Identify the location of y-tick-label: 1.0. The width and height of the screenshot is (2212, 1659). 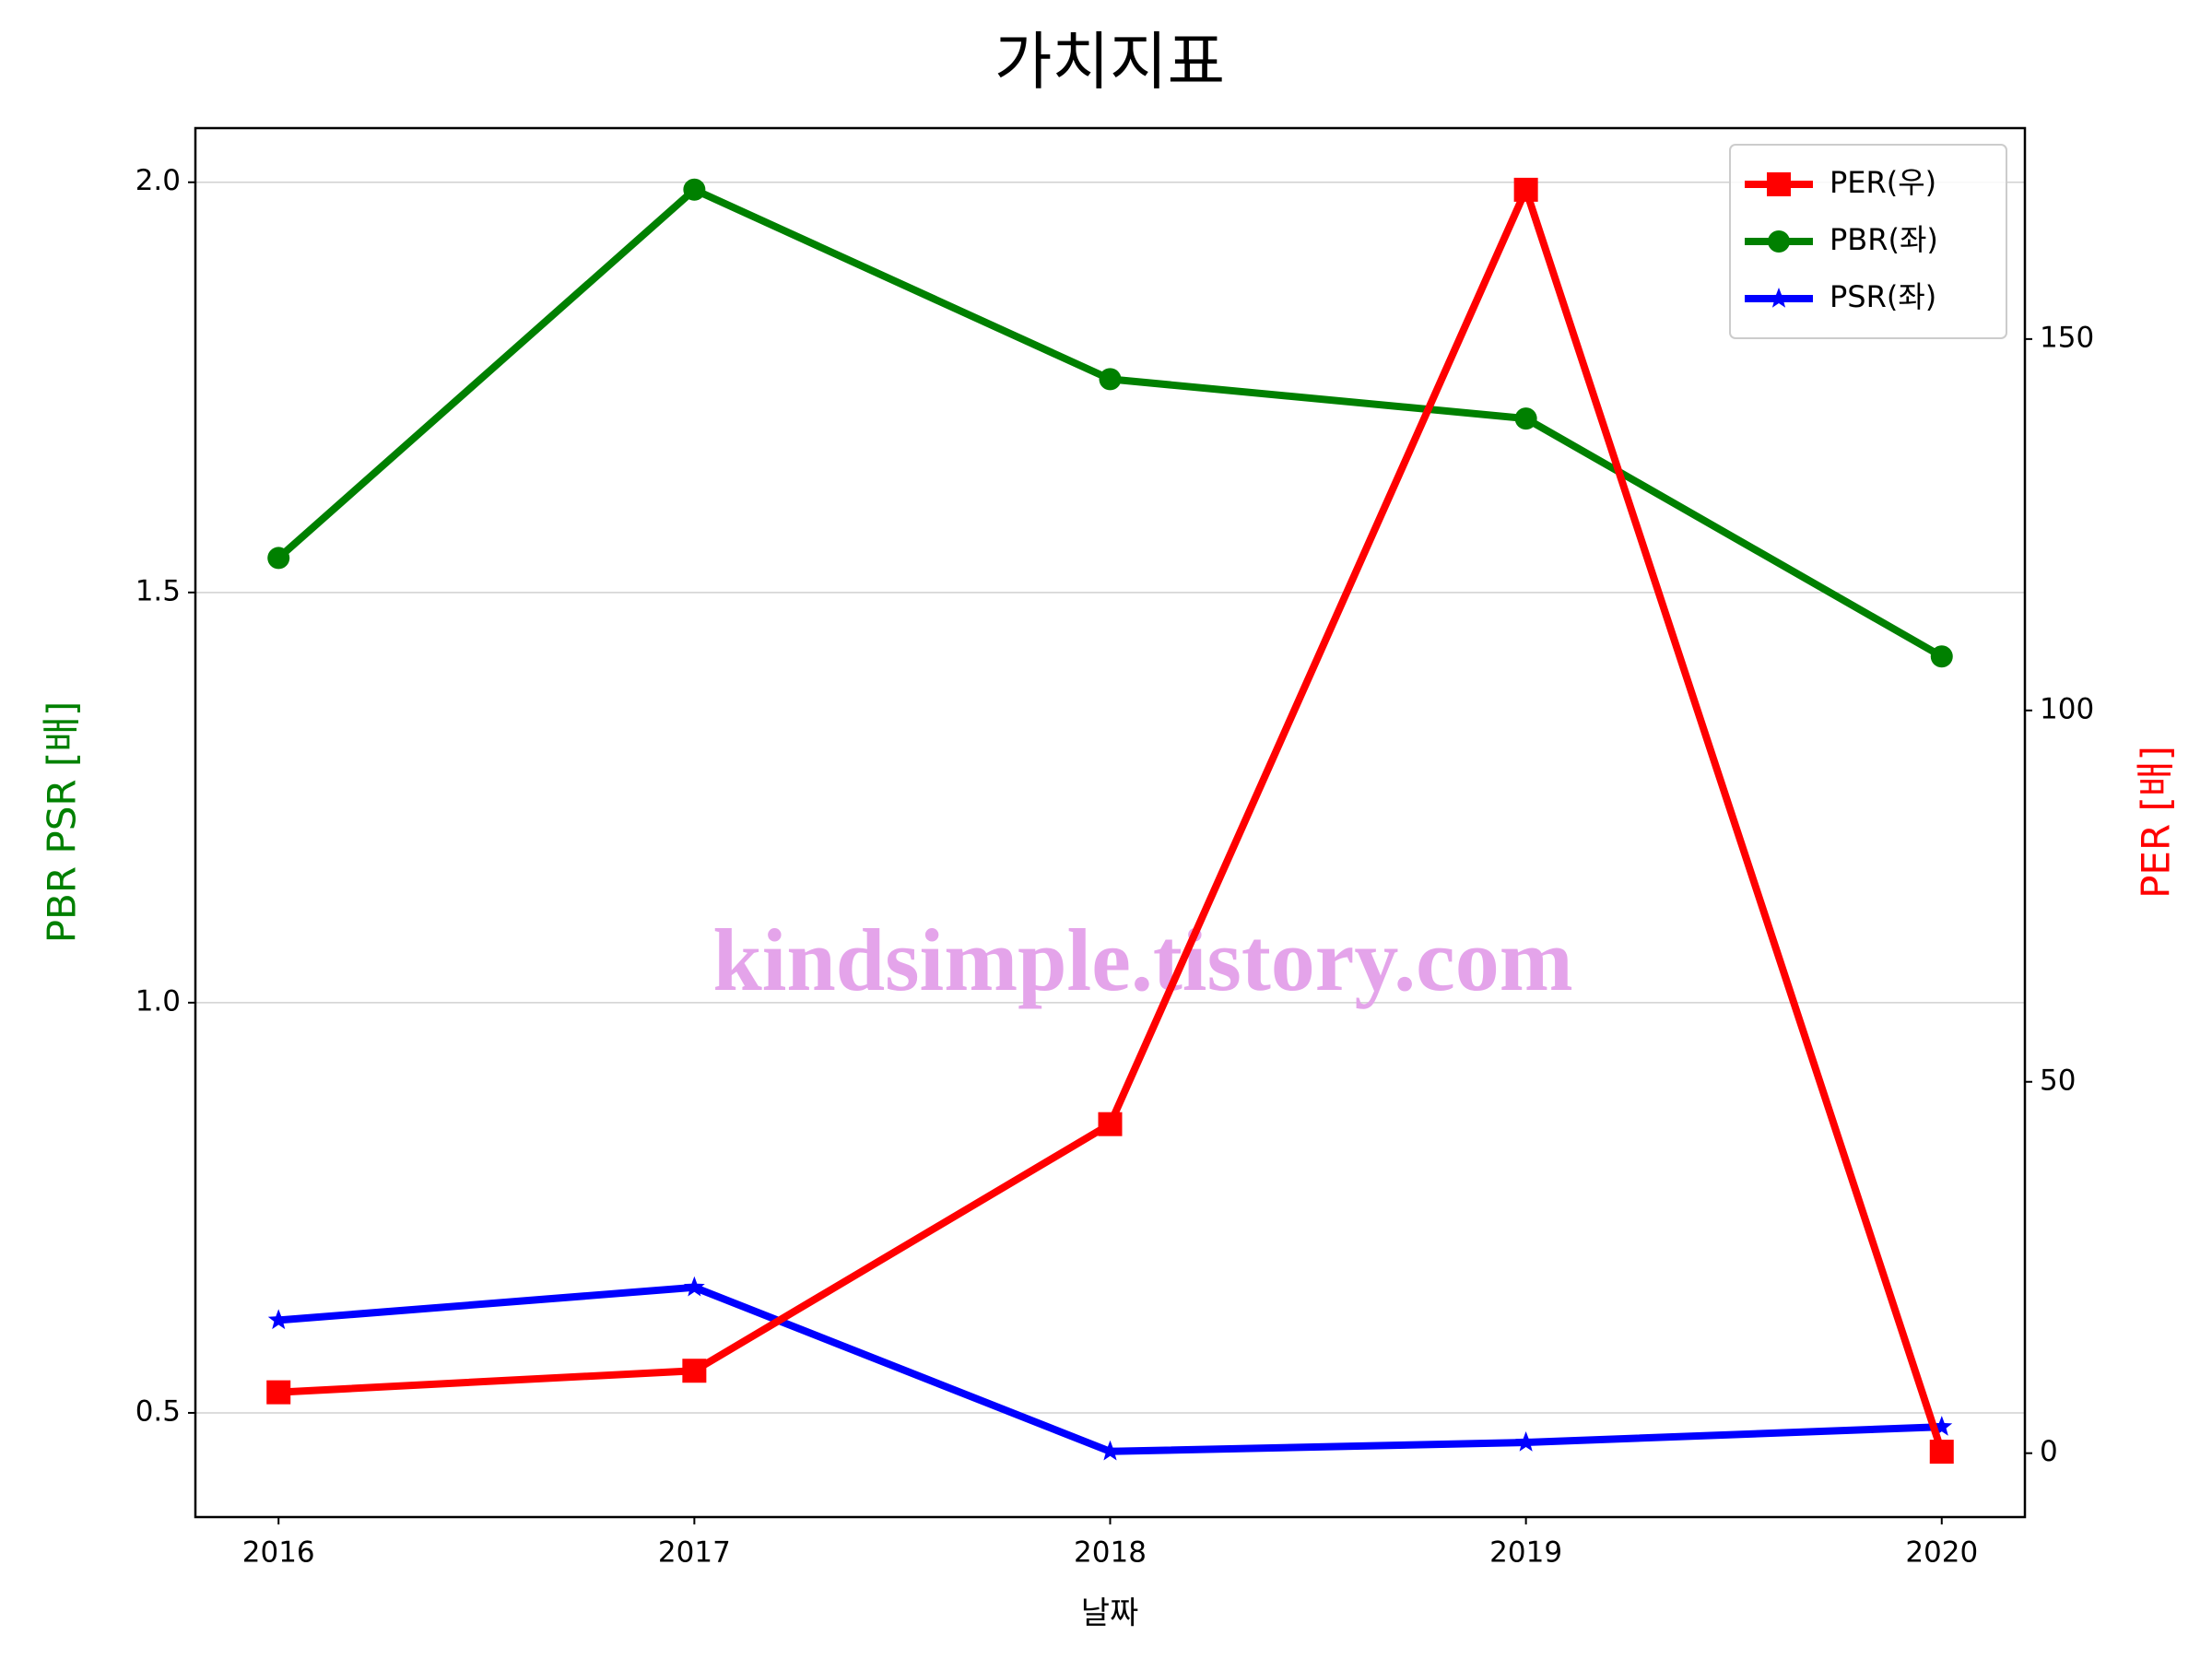
(158, 1001).